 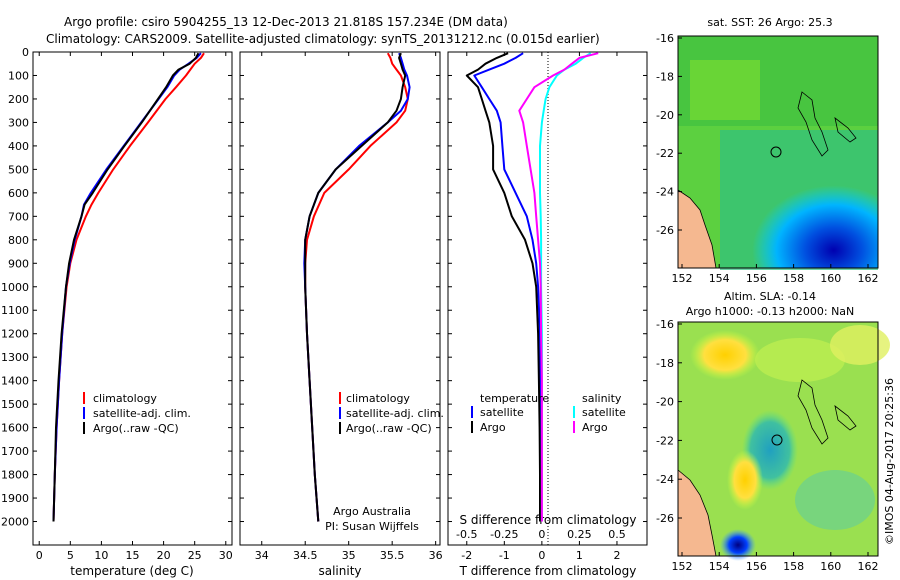 I want to click on sst-map-argo-position, so click(x=776, y=152).